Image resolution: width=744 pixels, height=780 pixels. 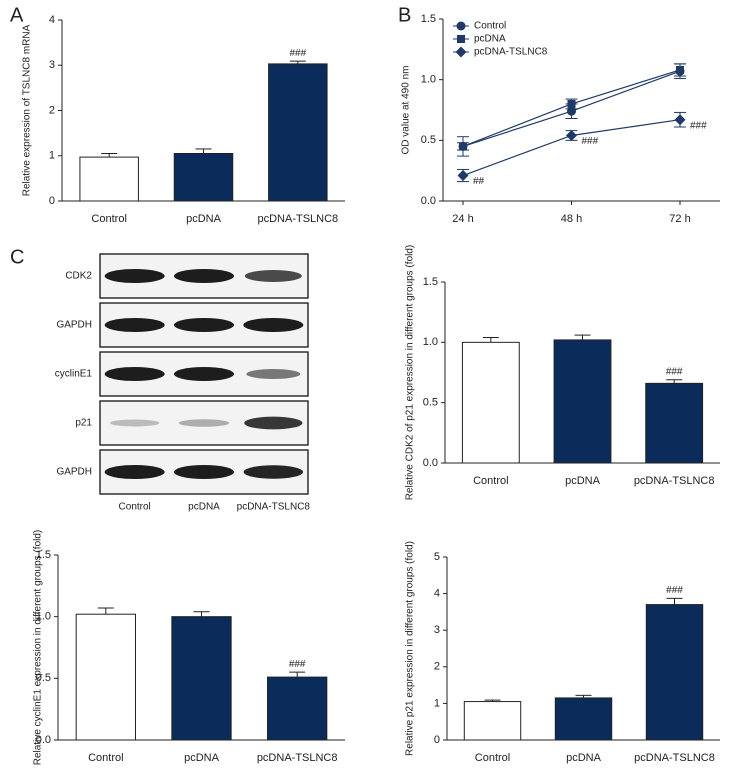 I want to click on legend-label: pcDNA, so click(x=490, y=39).